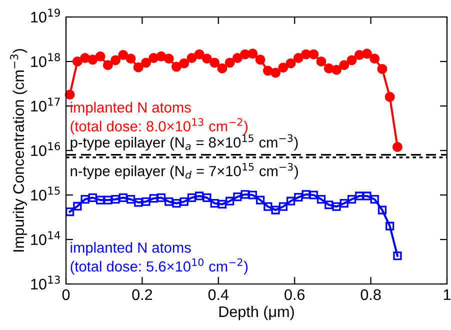 This screenshot has width=451, height=330. I want to click on annotation: n-type epilayer (N$_{d}$ = 7×10$^{15}$ cm$^{−3}$), so click(184, 171).